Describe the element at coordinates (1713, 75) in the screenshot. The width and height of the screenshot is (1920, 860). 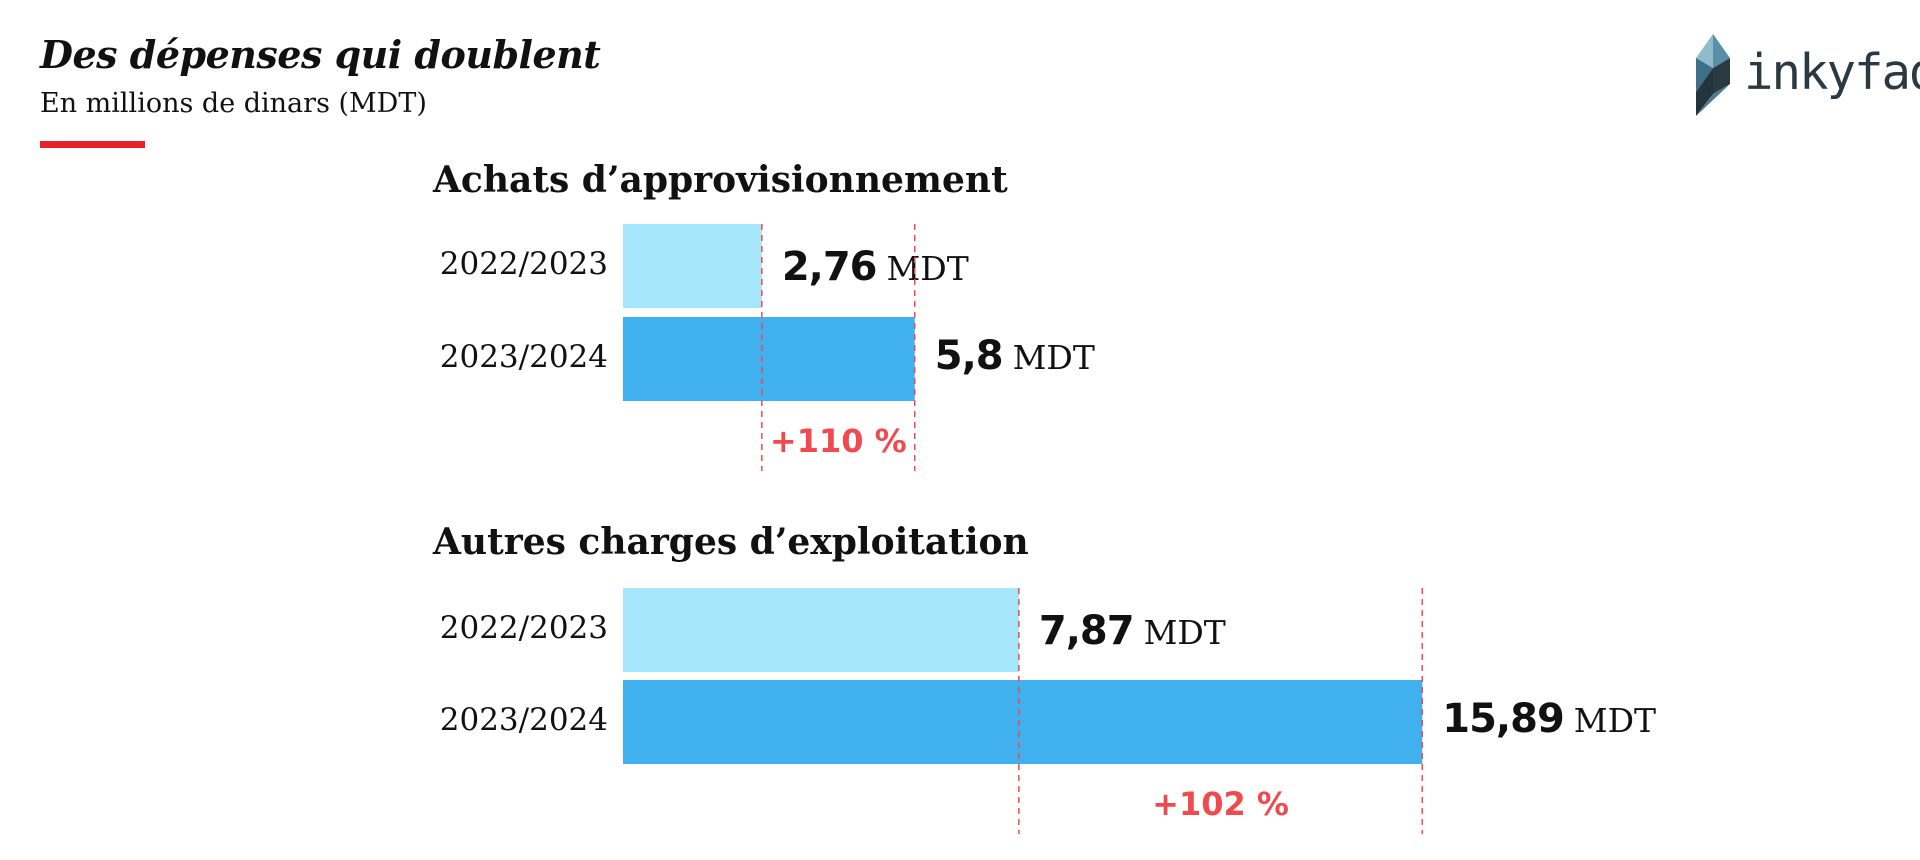
I see `inkyfada-logo-icon` at that location.